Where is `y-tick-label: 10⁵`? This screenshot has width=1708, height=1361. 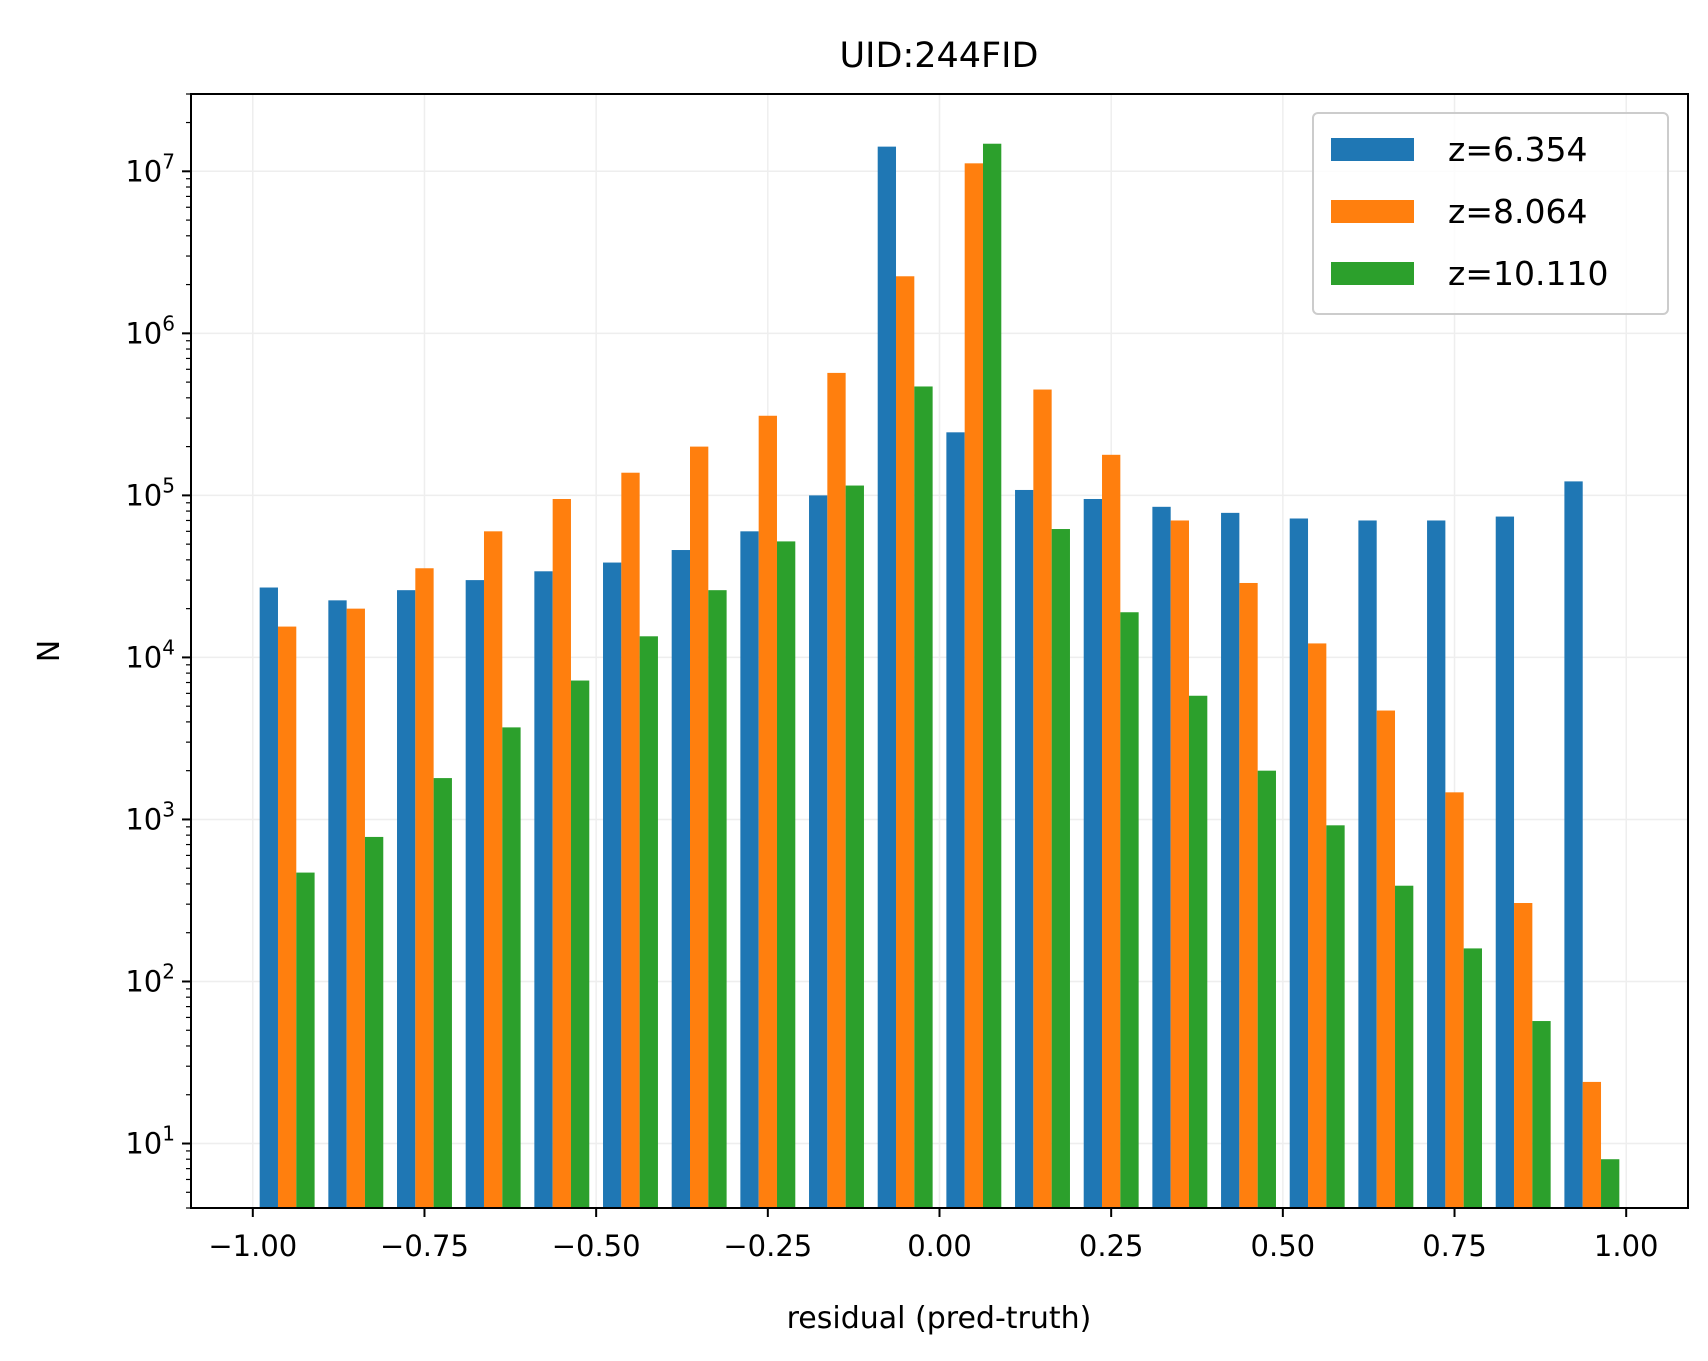
y-tick-label: 10⁵ is located at coordinates (150, 492).